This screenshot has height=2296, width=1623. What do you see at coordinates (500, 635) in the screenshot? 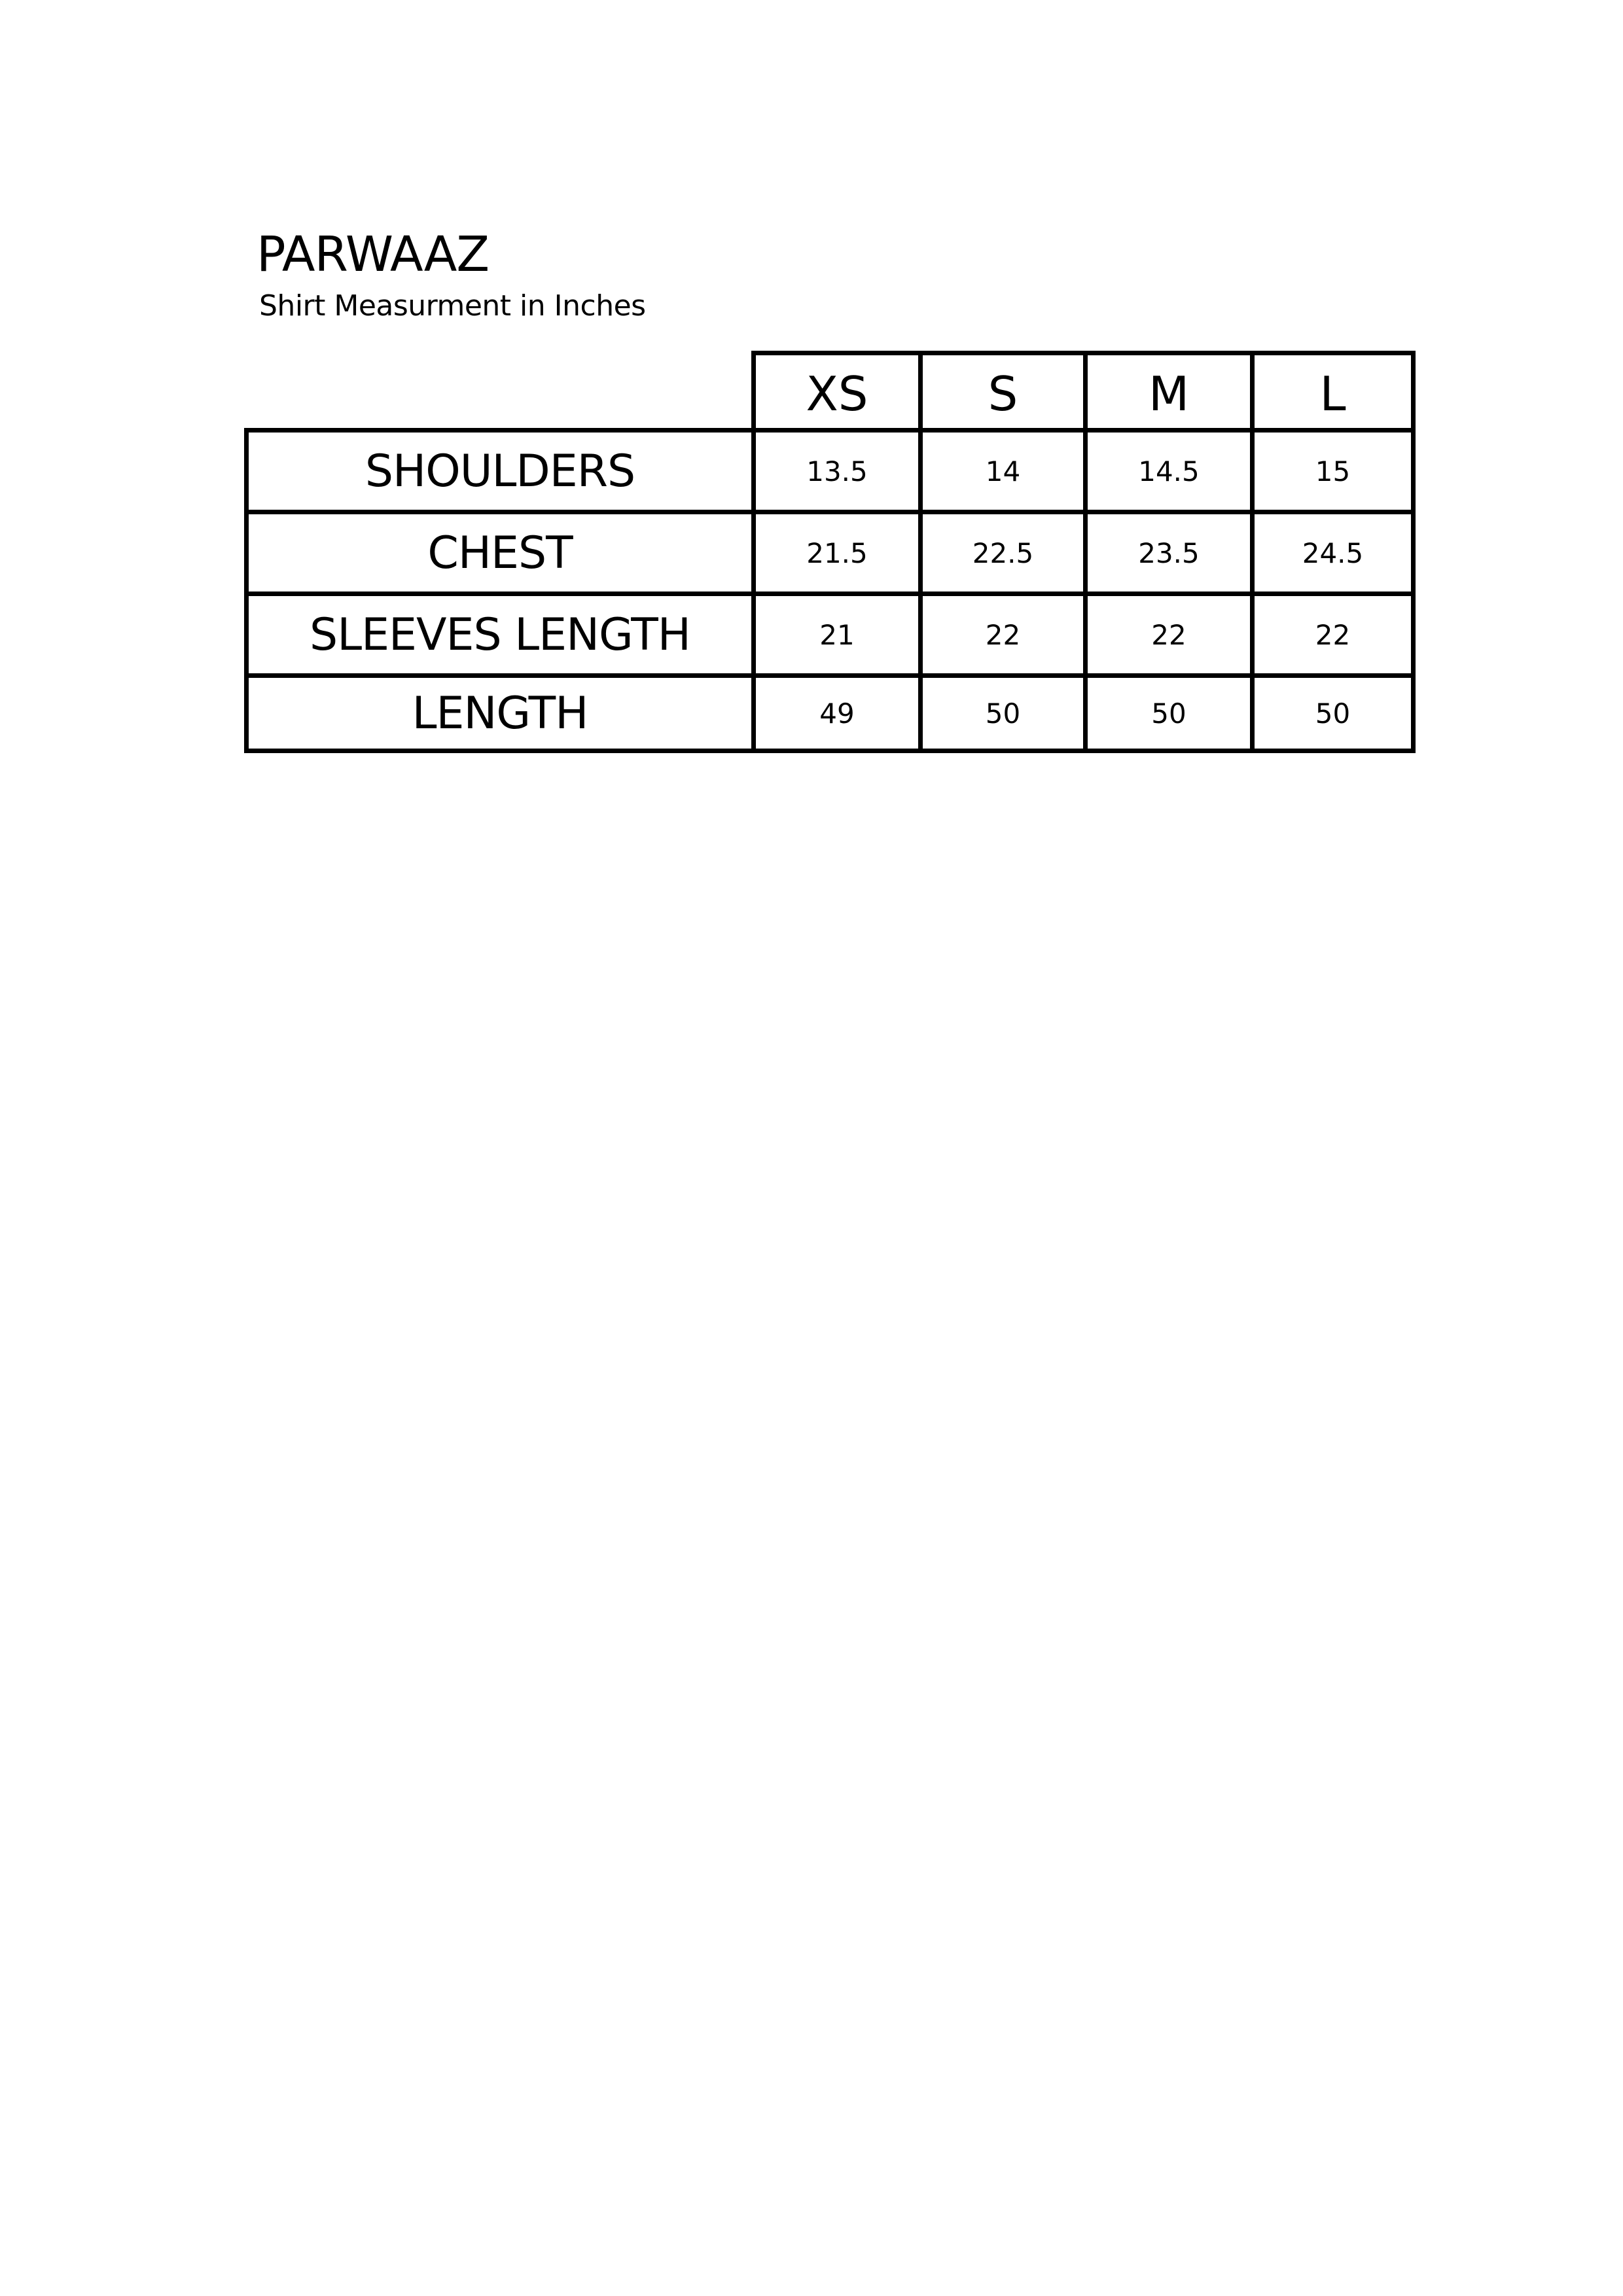
I see `row-label: SLEEVES LENGTH` at bounding box center [500, 635].